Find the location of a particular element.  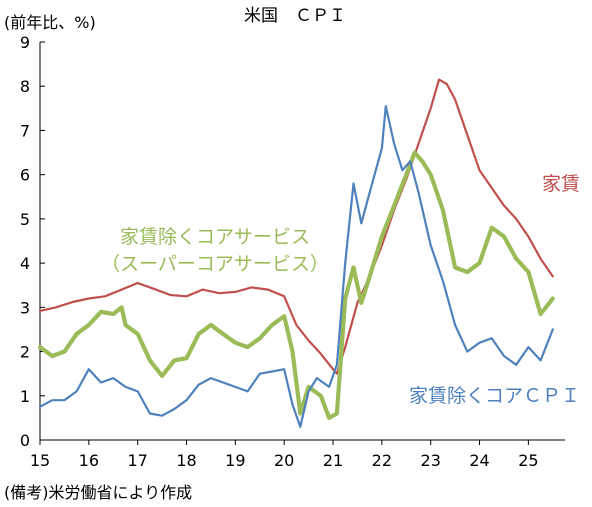

series-label-3: 家賃除くコアＣＰＩ is located at coordinates (494, 396).